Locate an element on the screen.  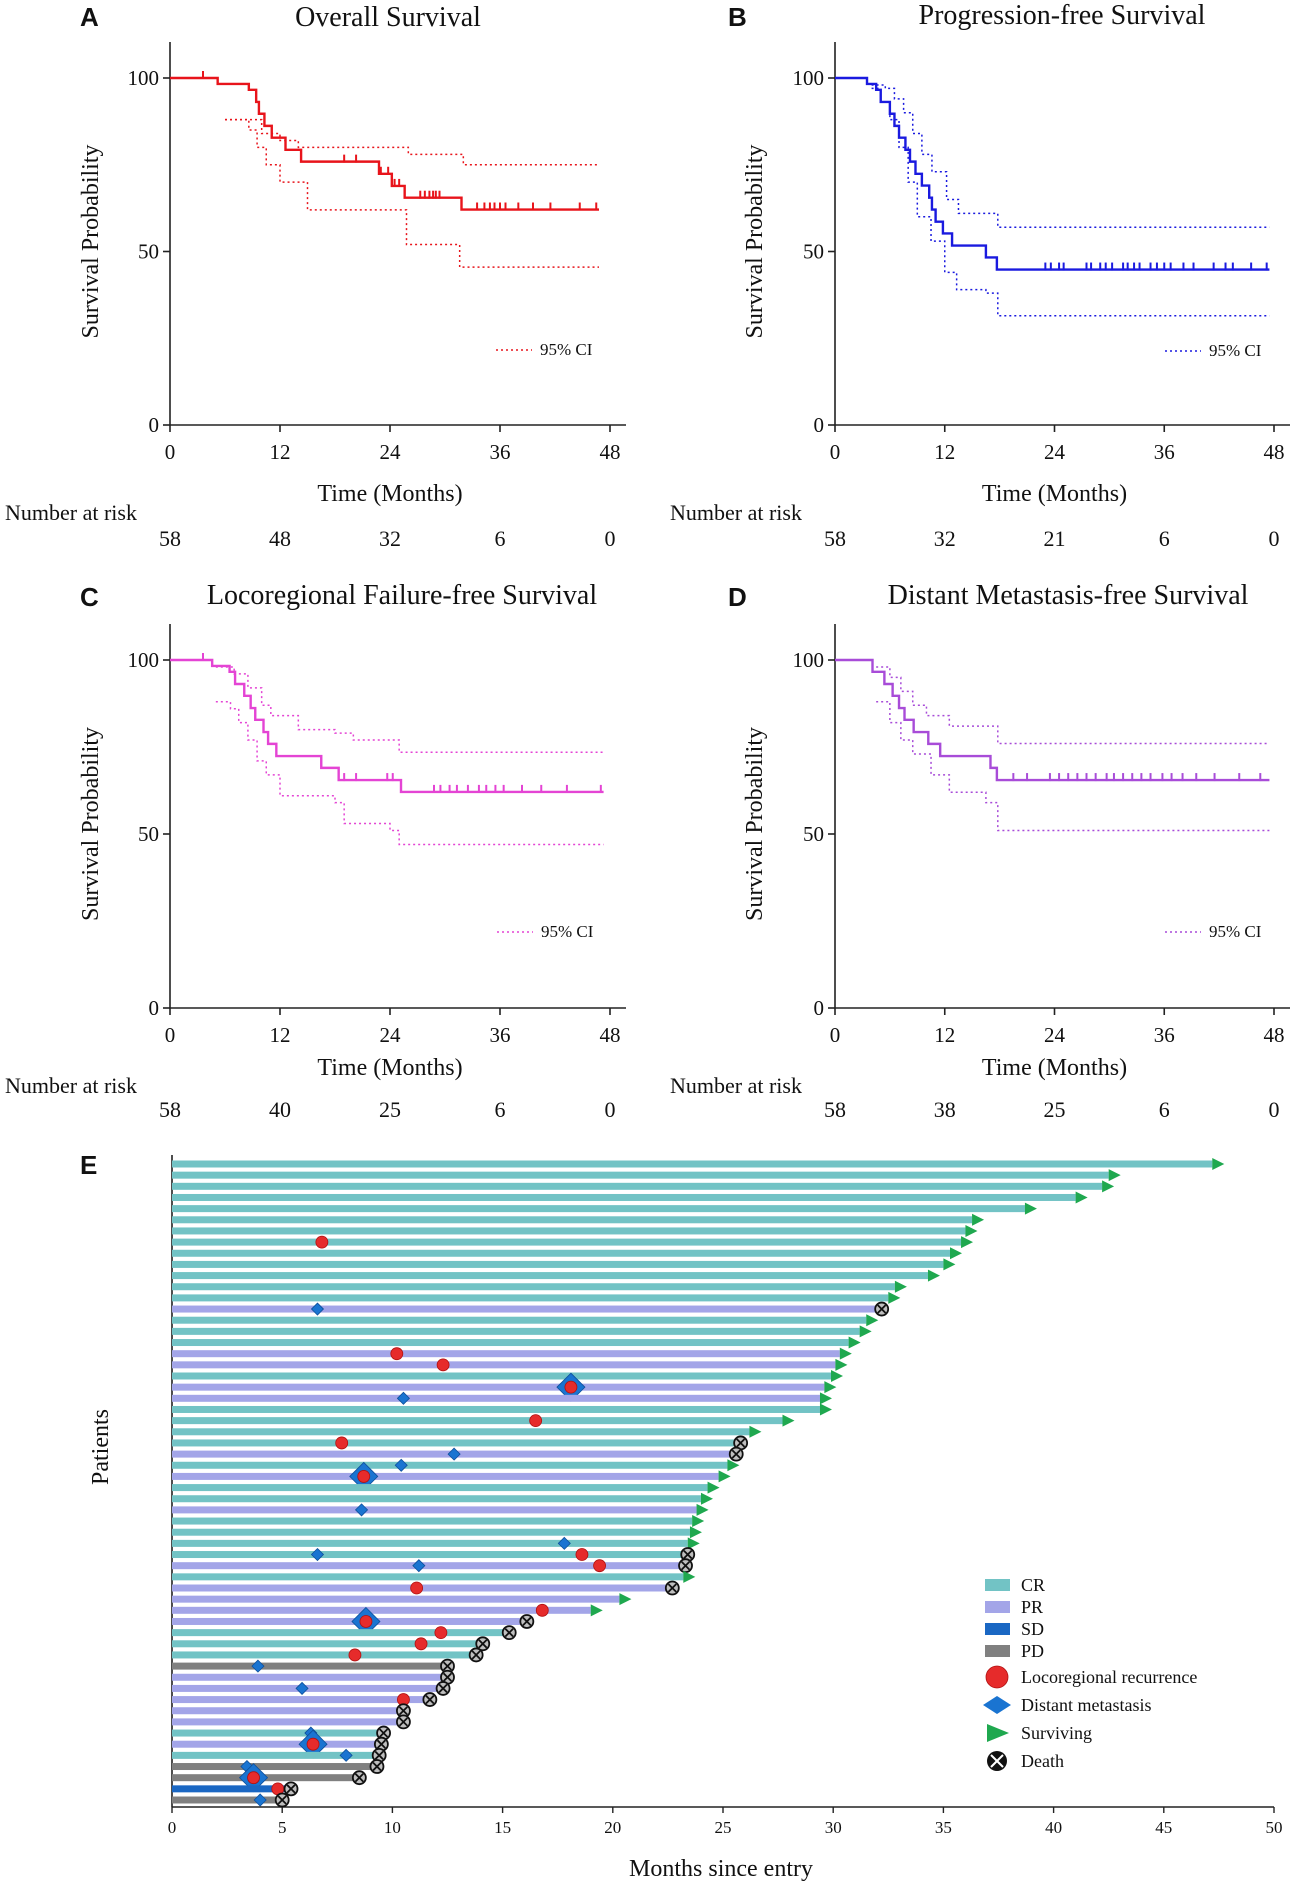
number-at-risk-value: 0 is located at coordinates (1274, 538).